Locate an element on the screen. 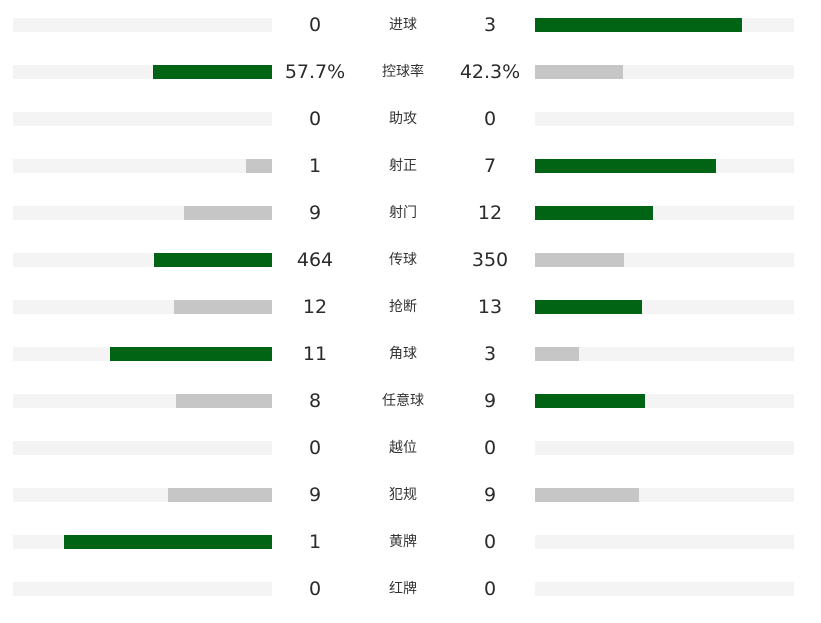  stat-label: 任意球 is located at coordinates (403, 401).